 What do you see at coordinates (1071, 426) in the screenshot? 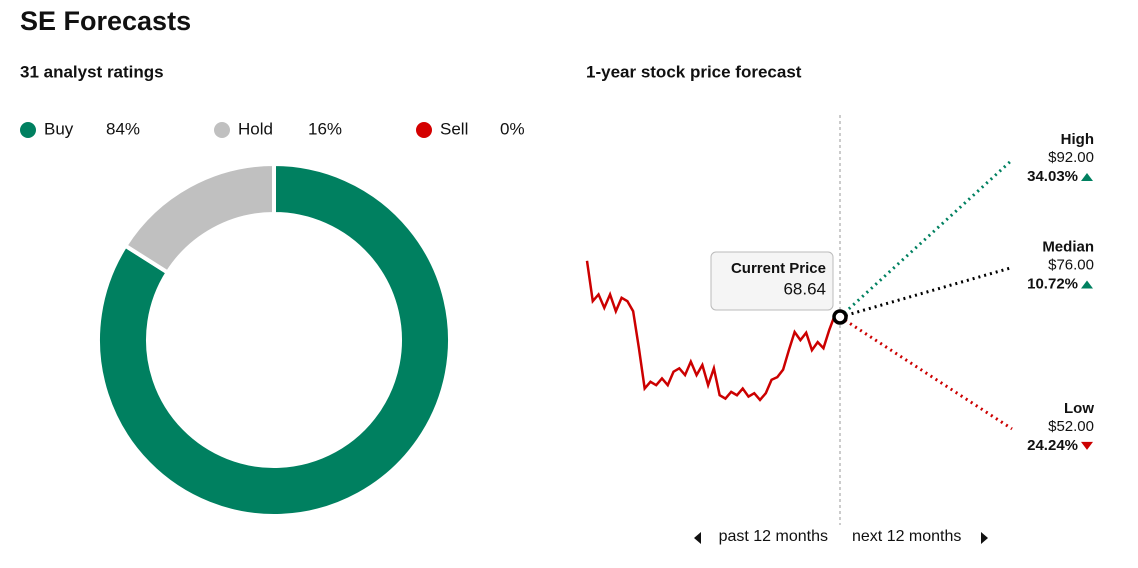
I see `target-price: $52.00` at bounding box center [1071, 426].